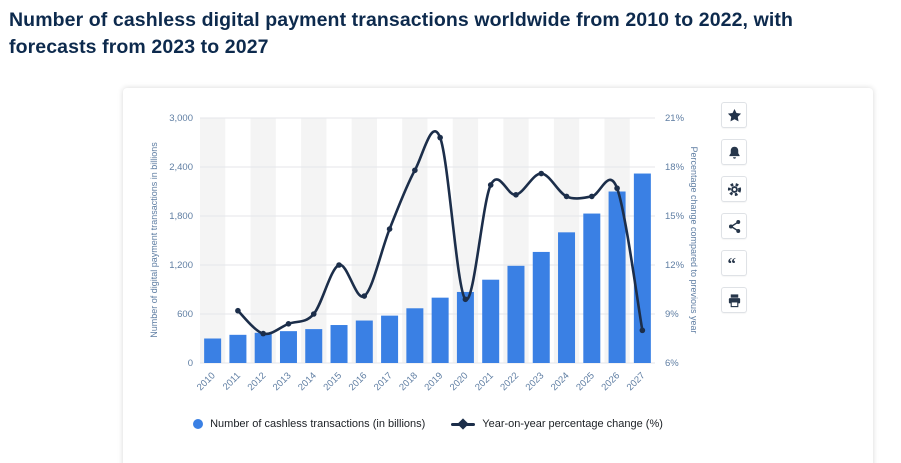 The width and height of the screenshot is (901, 463). What do you see at coordinates (181, 118) in the screenshot?
I see `left-axis-tick: 3,000` at bounding box center [181, 118].